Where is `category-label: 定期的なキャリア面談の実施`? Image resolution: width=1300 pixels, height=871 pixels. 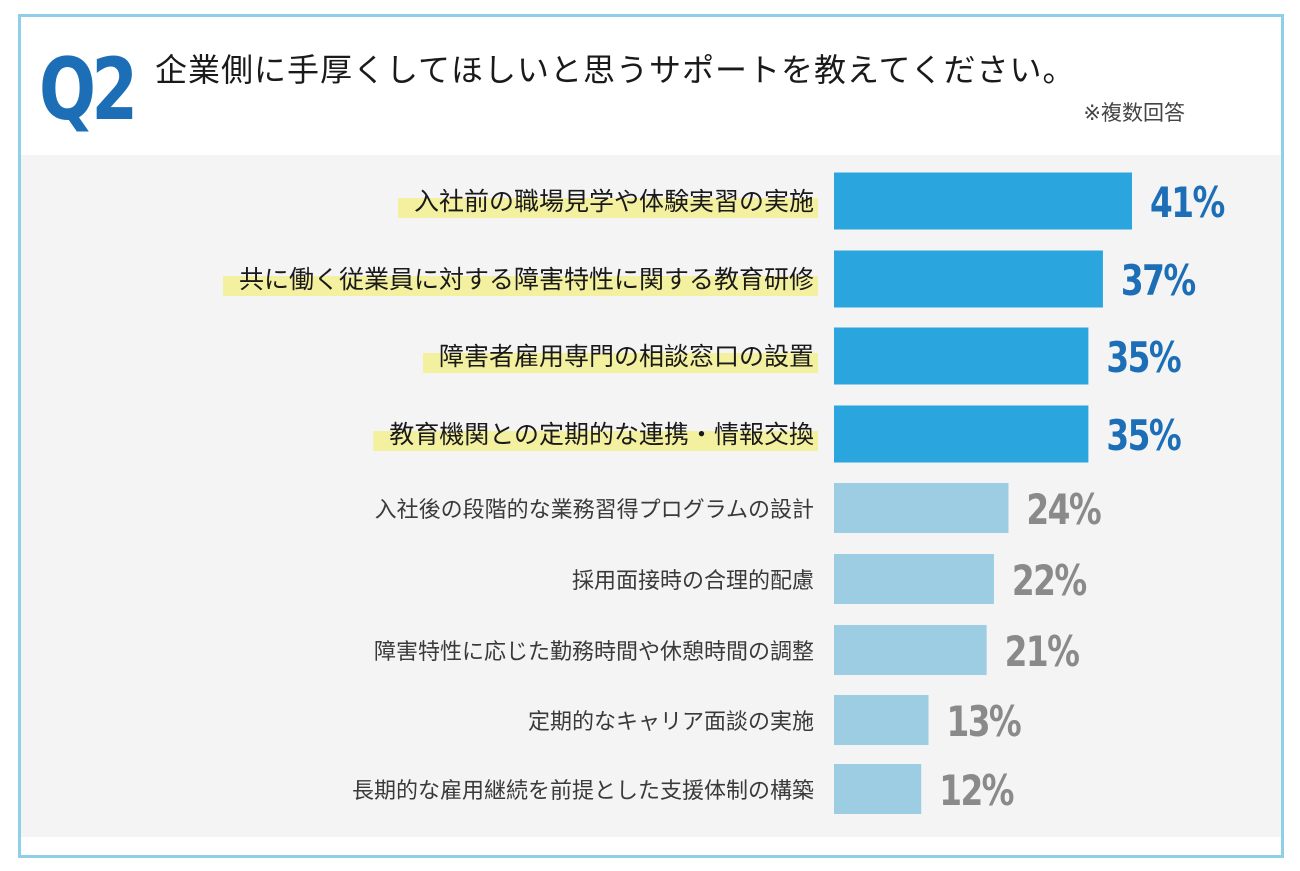 category-label: 定期的なキャリア面談の実施 is located at coordinates (671, 722).